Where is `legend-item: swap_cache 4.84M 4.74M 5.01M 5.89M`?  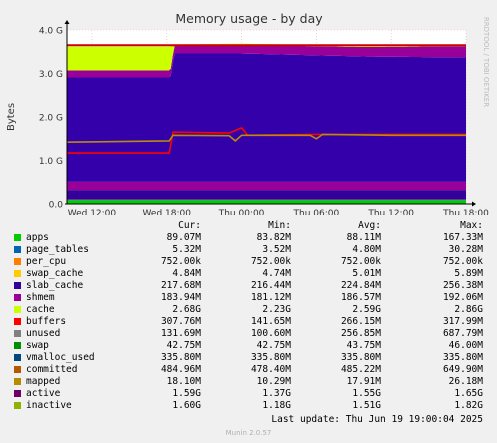 legend-item: swap_cache 4.84M 4.74M 5.01M 5.89M is located at coordinates (248, 274).